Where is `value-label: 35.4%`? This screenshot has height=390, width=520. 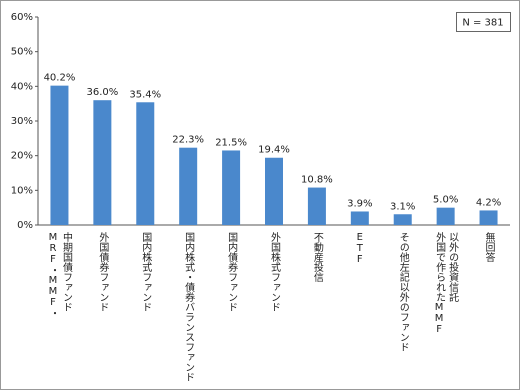
value-label: 35.4% is located at coordinates (145, 94).